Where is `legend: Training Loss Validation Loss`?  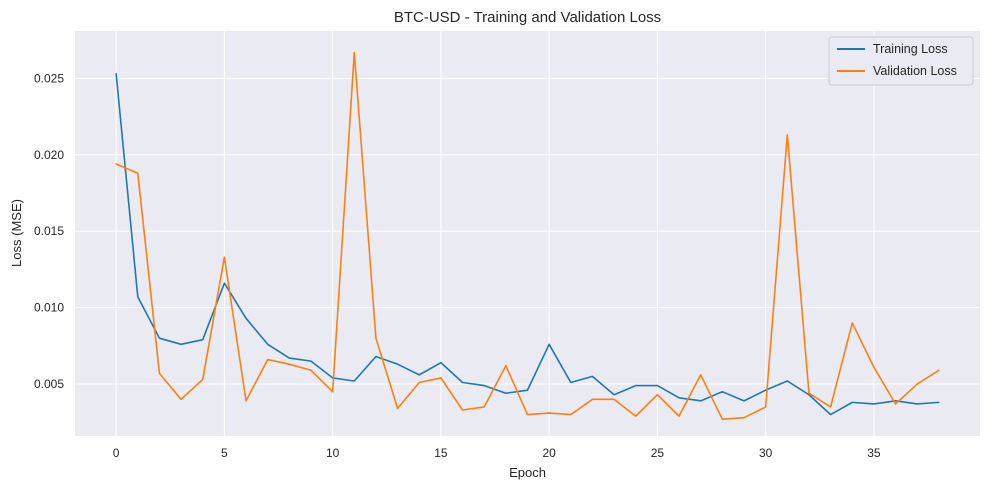 legend: Training Loss Validation Loss is located at coordinates (901, 61).